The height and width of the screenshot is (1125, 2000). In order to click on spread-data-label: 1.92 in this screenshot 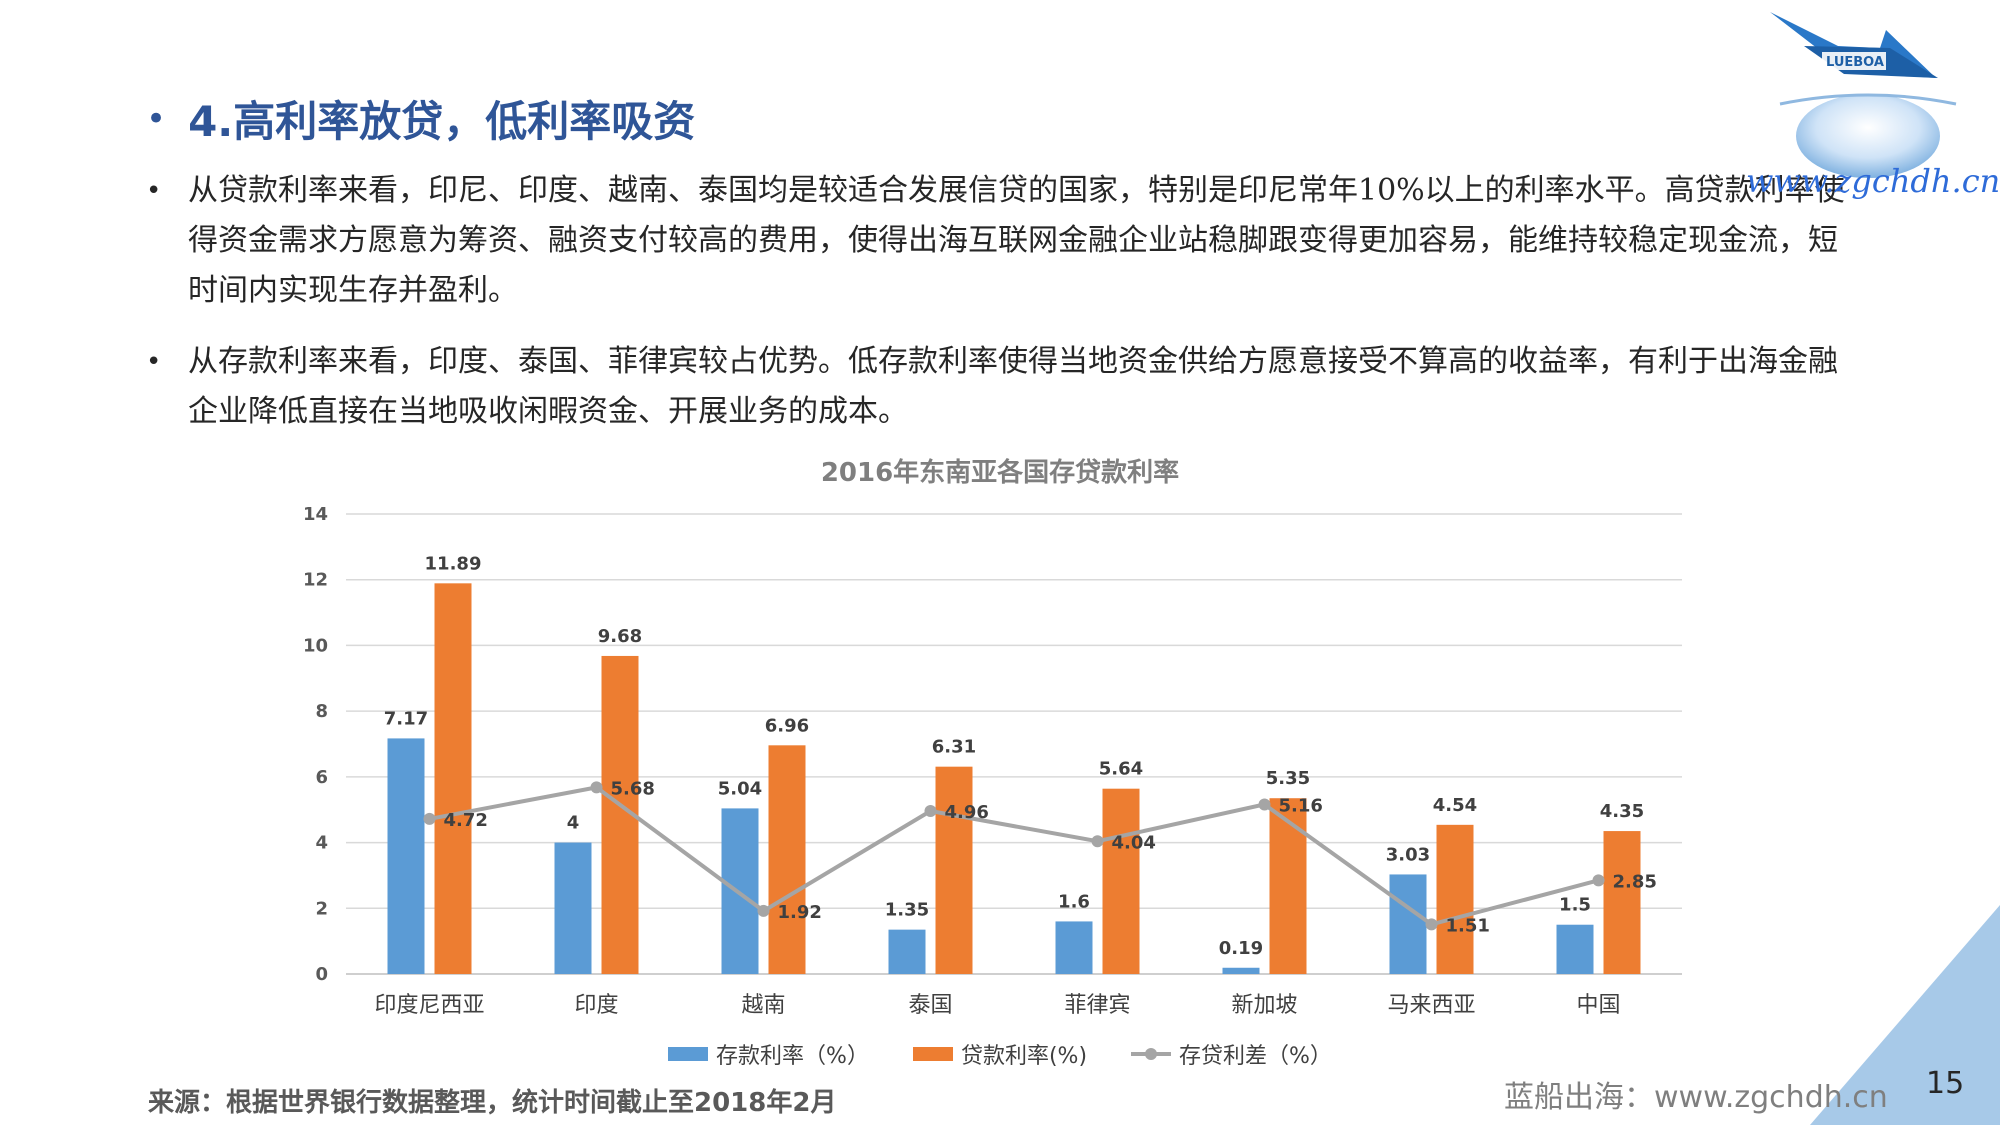, I will do `click(800, 912)`.